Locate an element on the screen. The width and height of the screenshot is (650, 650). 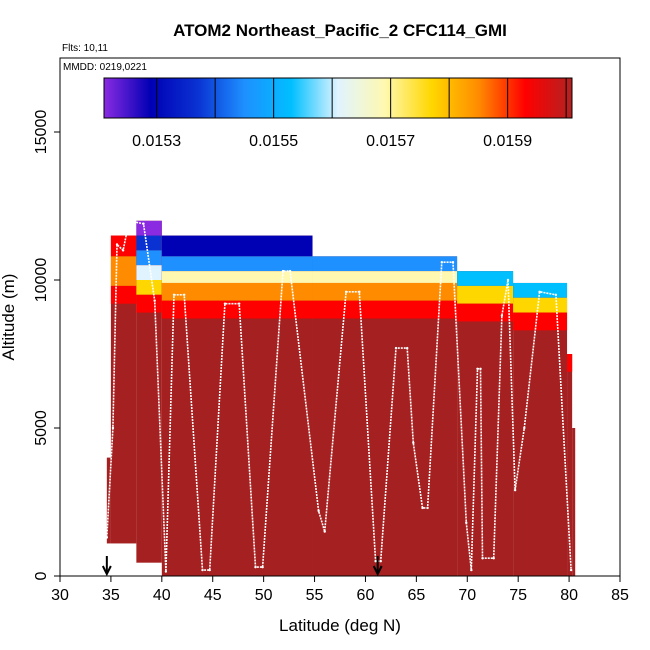
y-tick-label: 0 is located at coordinates (41, 575).